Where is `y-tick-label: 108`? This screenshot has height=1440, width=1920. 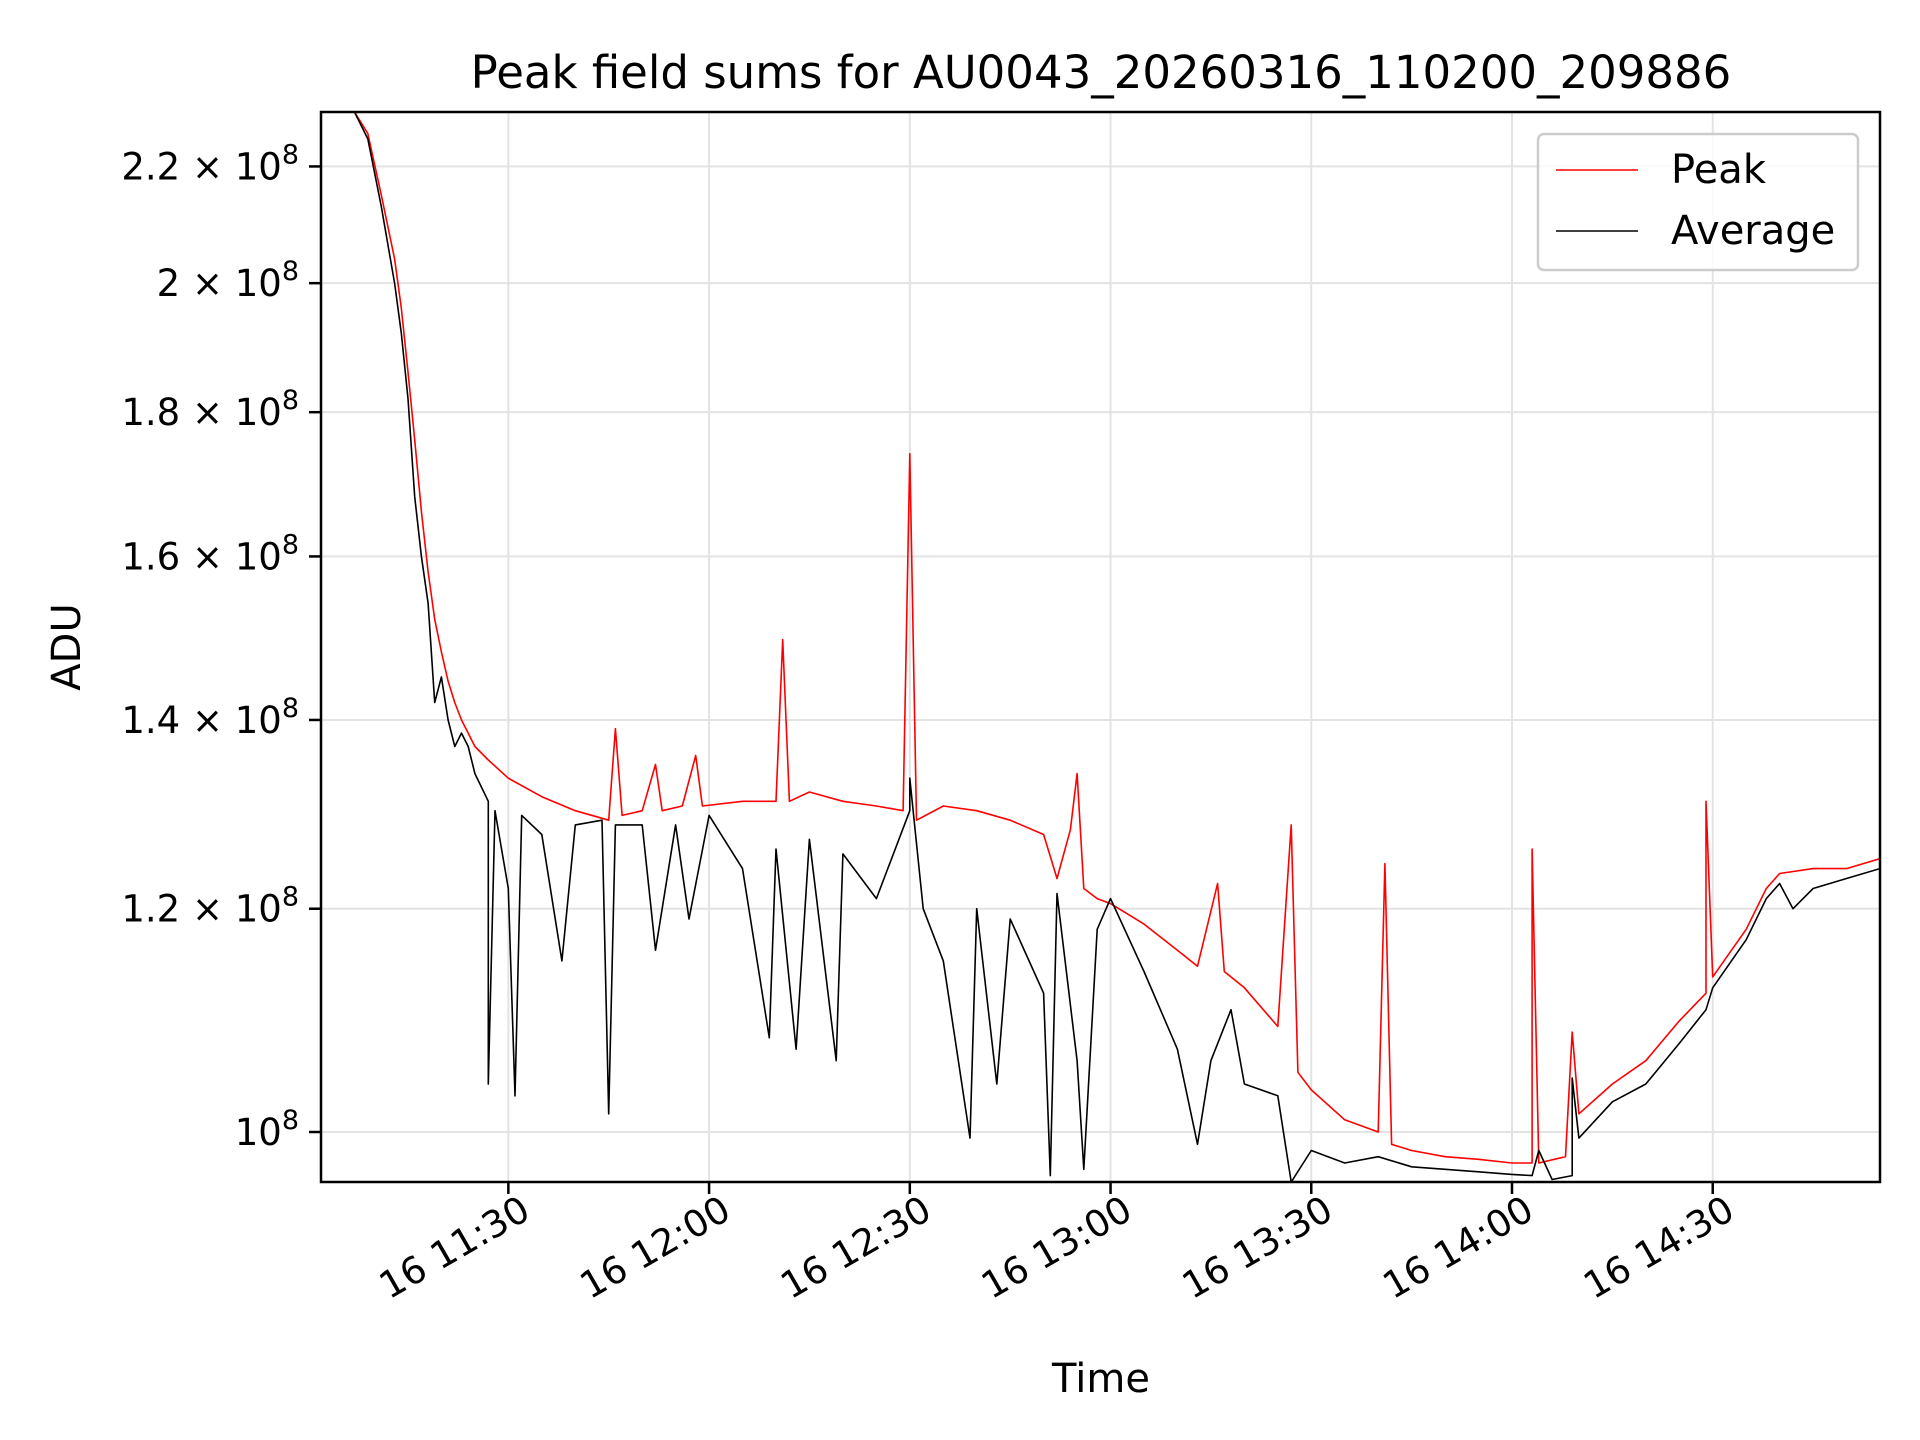 y-tick-label: 108 is located at coordinates (267, 1129).